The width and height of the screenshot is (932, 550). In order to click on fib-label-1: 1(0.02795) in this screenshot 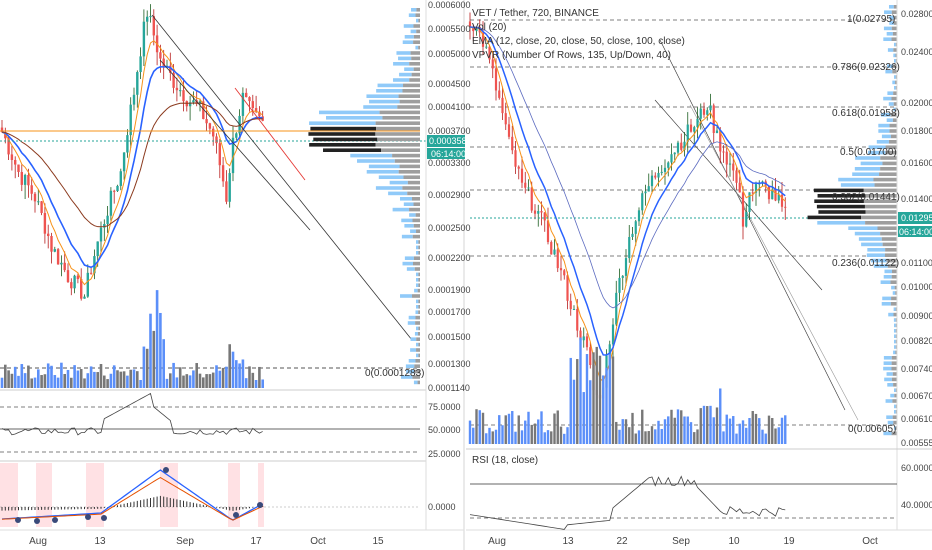, I will do `click(871, 19)`.